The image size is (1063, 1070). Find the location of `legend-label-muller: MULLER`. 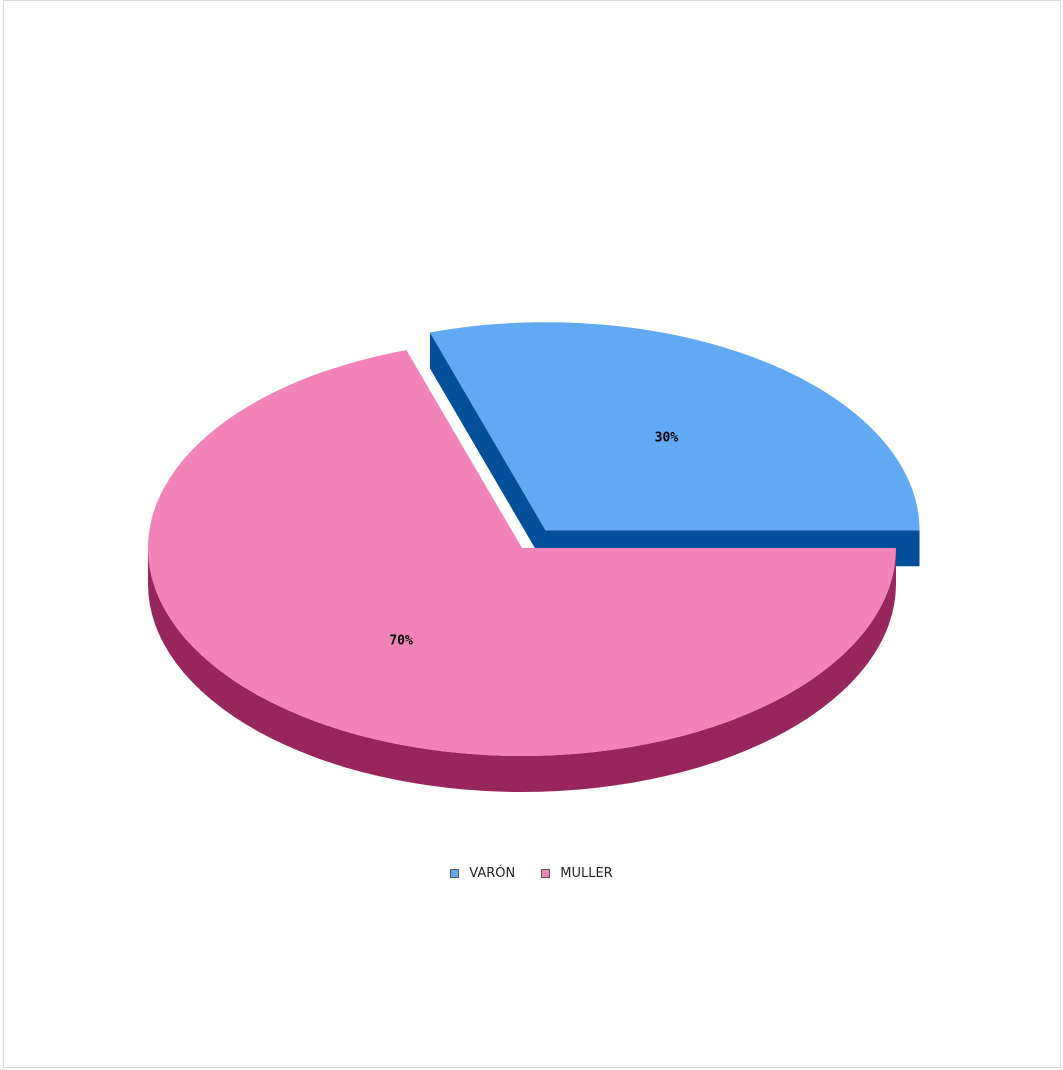

legend-label-muller: MULLER is located at coordinates (586, 873).